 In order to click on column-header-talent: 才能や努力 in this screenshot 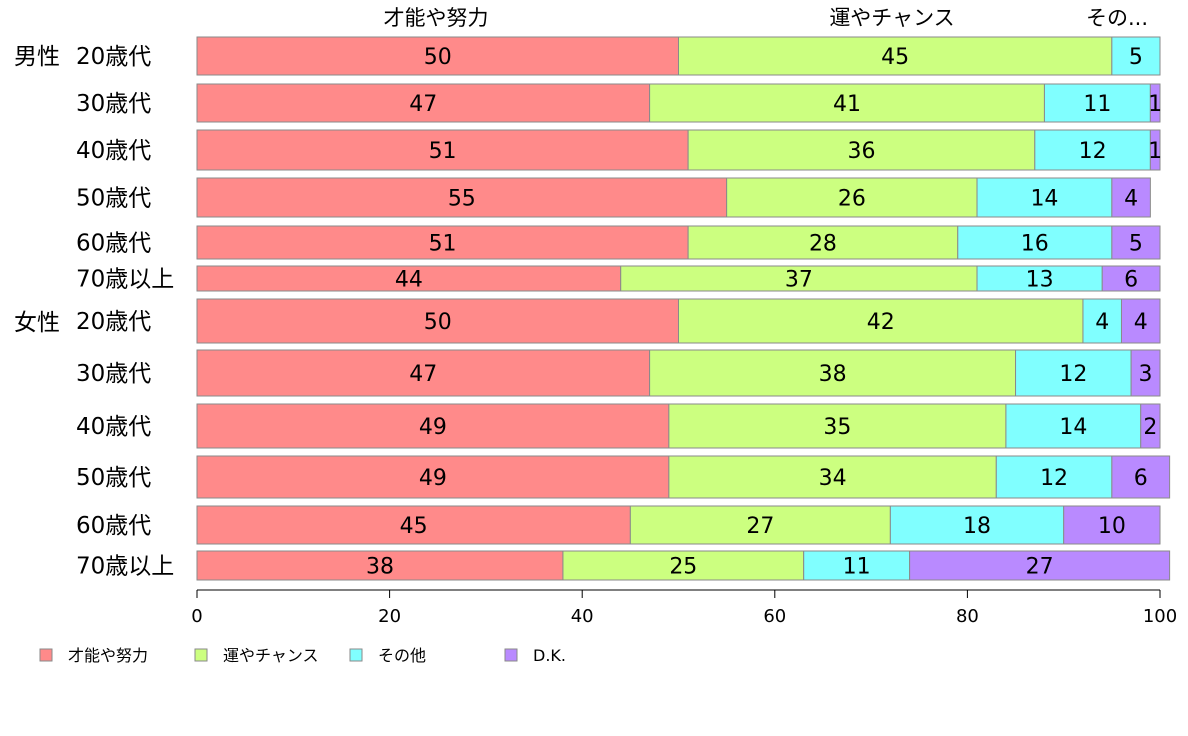, I will do `click(436, 18)`.